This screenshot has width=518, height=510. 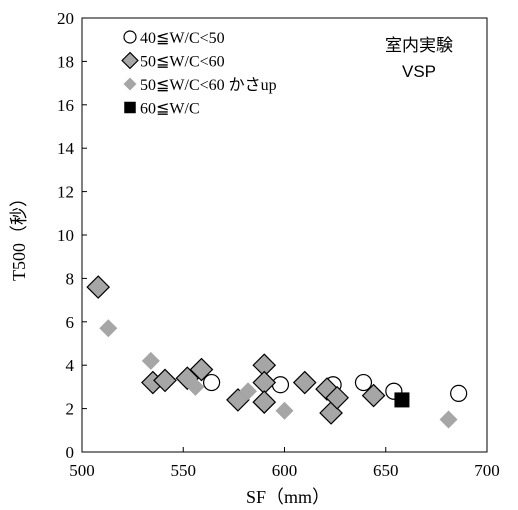 I want to click on y-axis-title: T500（秒）, so click(x=19, y=235).